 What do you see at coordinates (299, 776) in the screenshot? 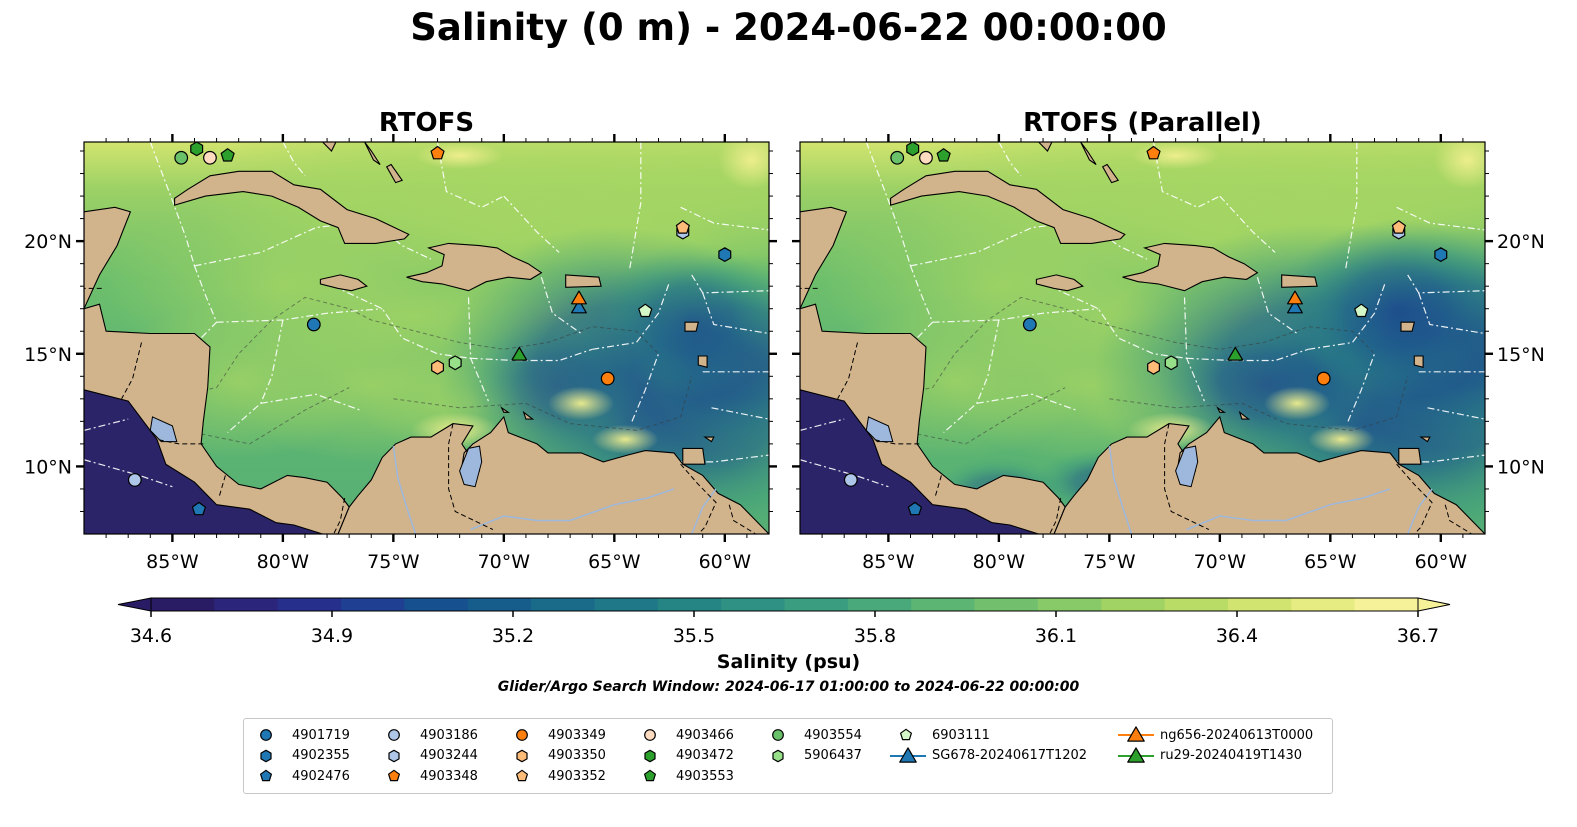
I see `legend-item: 4902476` at bounding box center [299, 776].